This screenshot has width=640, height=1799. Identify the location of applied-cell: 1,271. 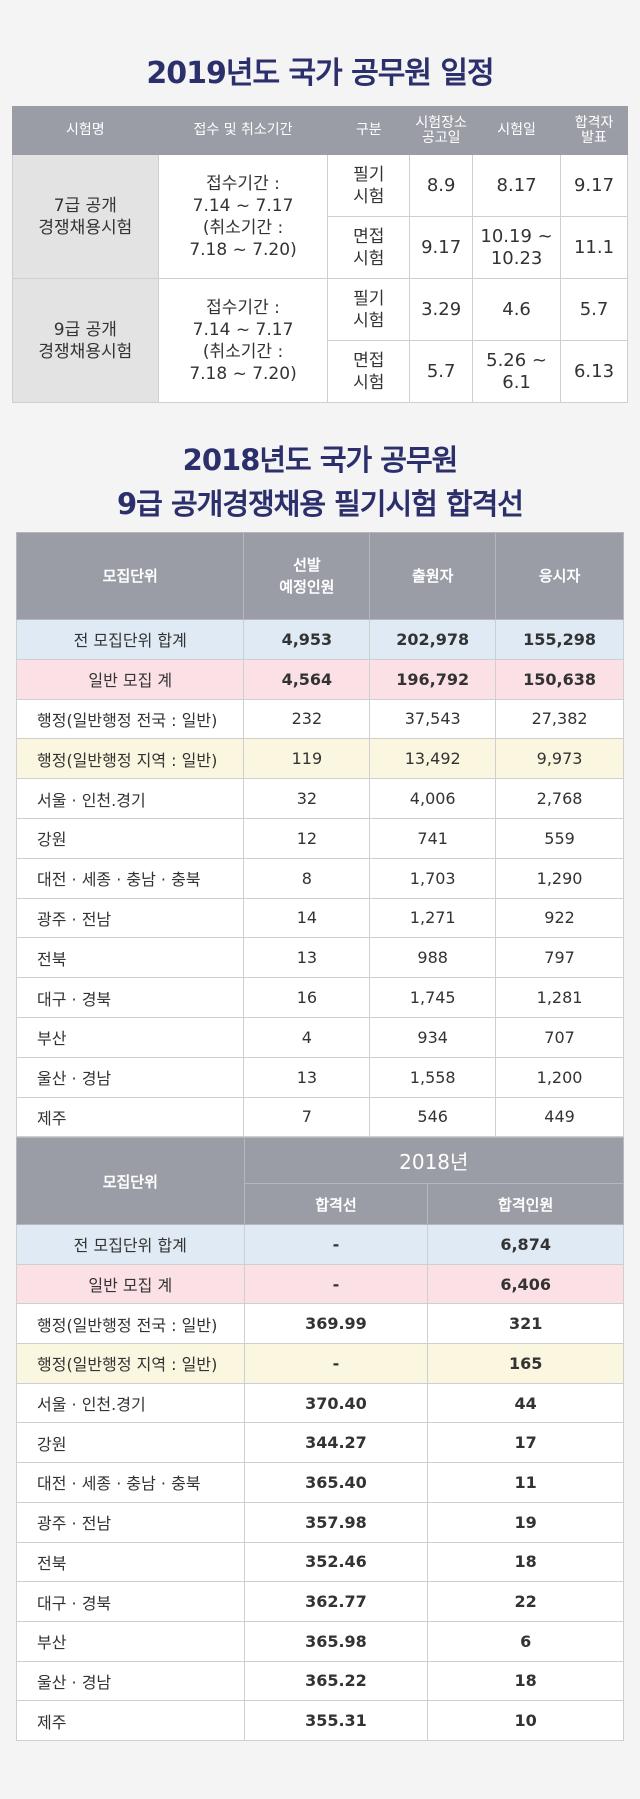
(433, 918).